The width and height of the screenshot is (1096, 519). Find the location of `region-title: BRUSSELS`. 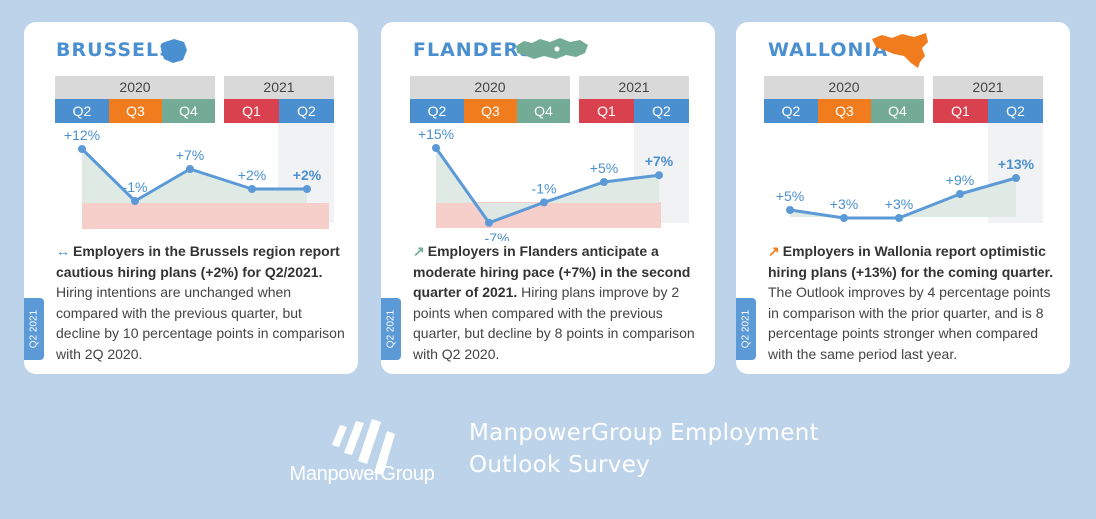

region-title: BRUSSELS is located at coordinates (115, 50).